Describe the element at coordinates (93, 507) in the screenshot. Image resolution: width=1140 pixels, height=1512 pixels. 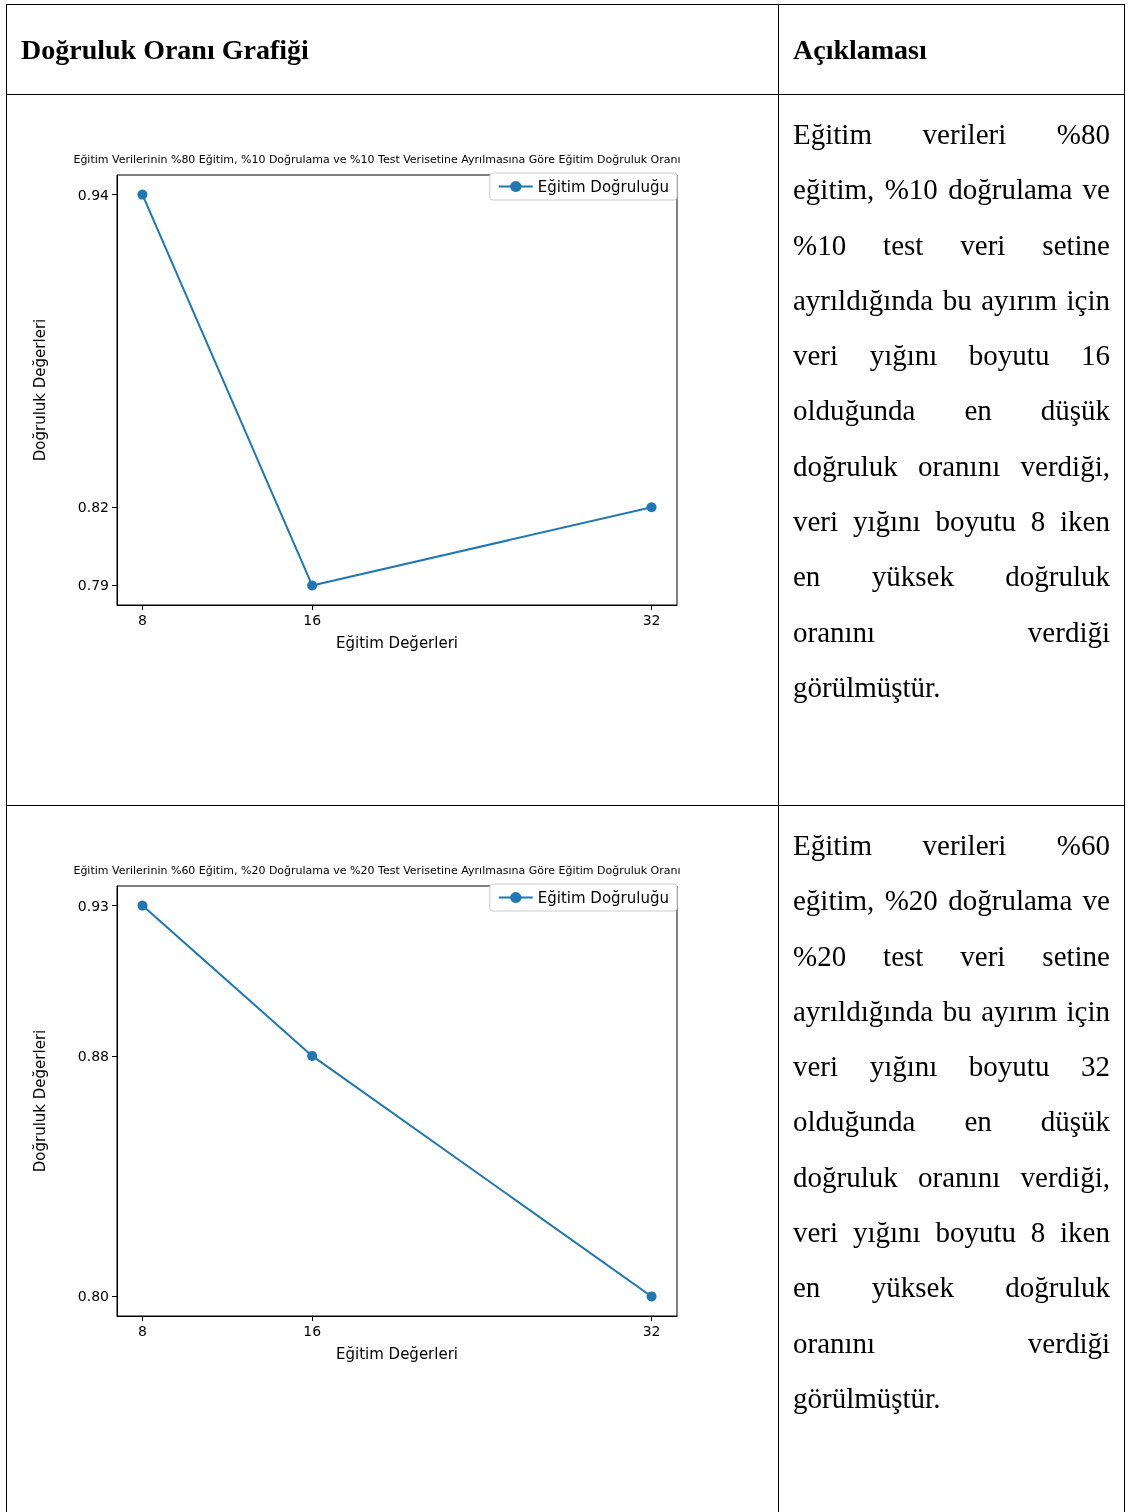
I see `y-tick-label: 0.82` at that location.